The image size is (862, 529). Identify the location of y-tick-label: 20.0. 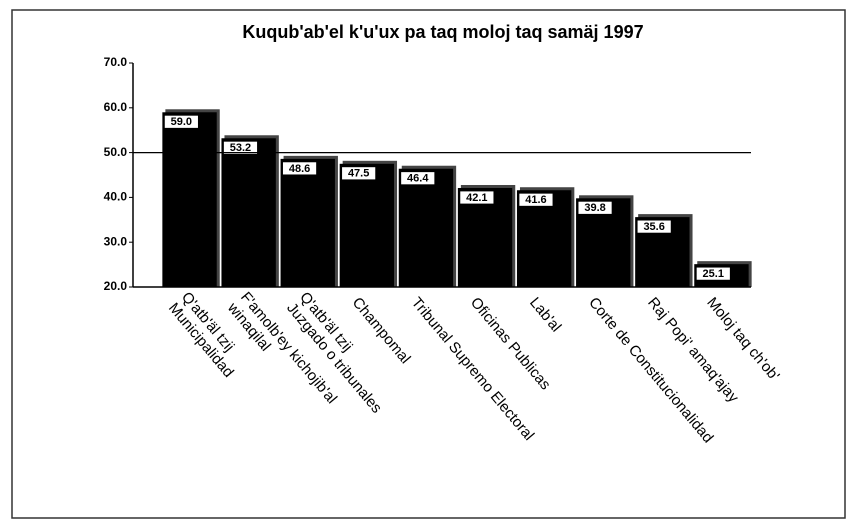
(116, 286).